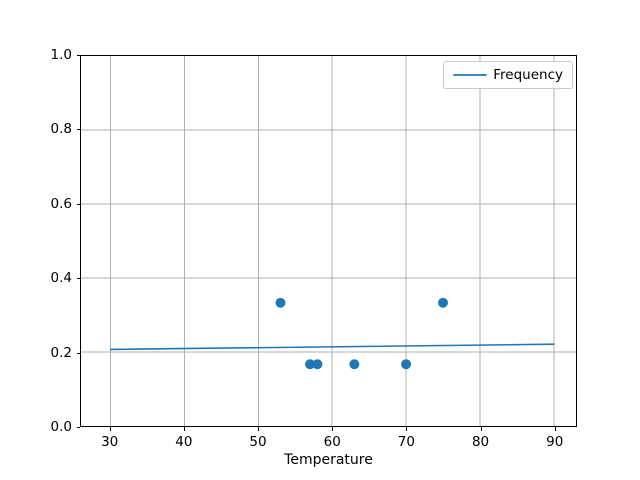 This screenshot has width=640, height=480. Describe the element at coordinates (61, 427) in the screenshot. I see `y-tick-label: 0.0` at that location.